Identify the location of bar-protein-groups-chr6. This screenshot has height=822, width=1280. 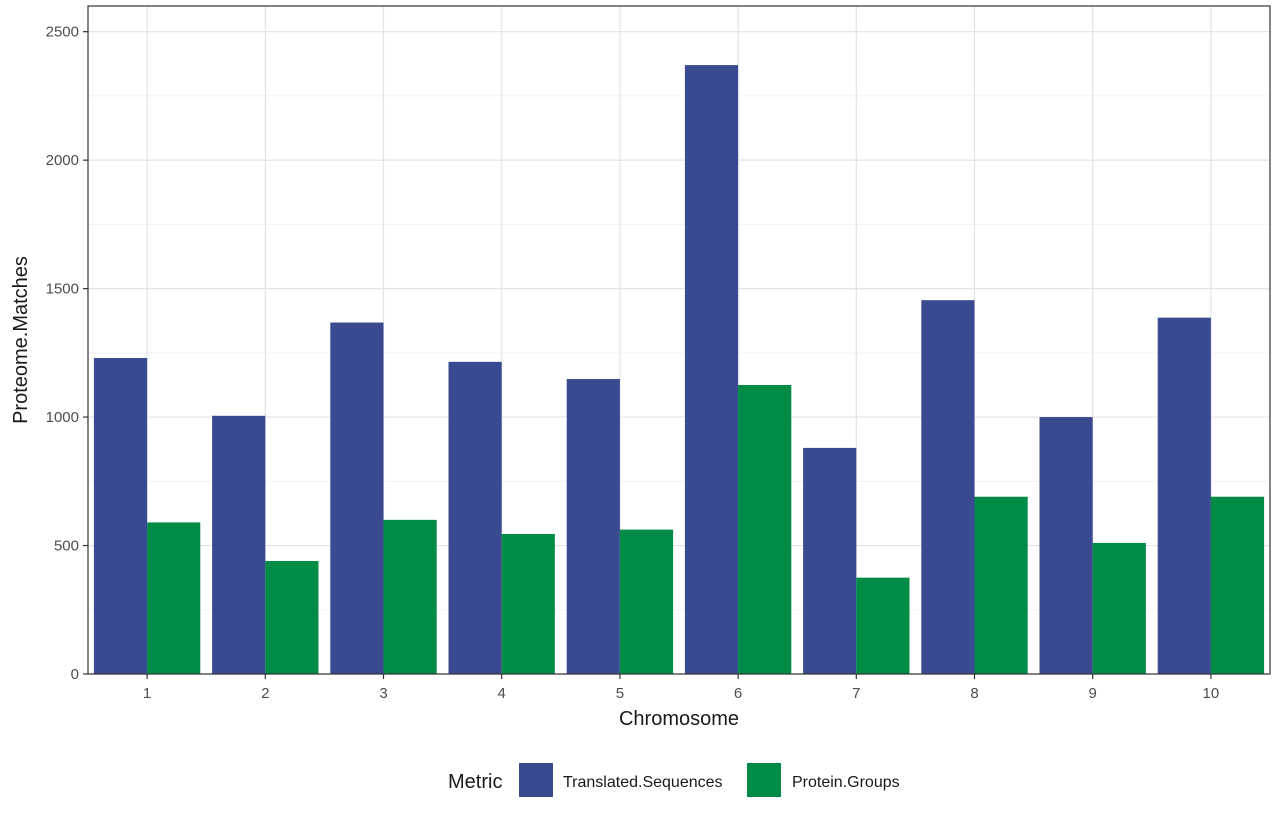
(765, 529).